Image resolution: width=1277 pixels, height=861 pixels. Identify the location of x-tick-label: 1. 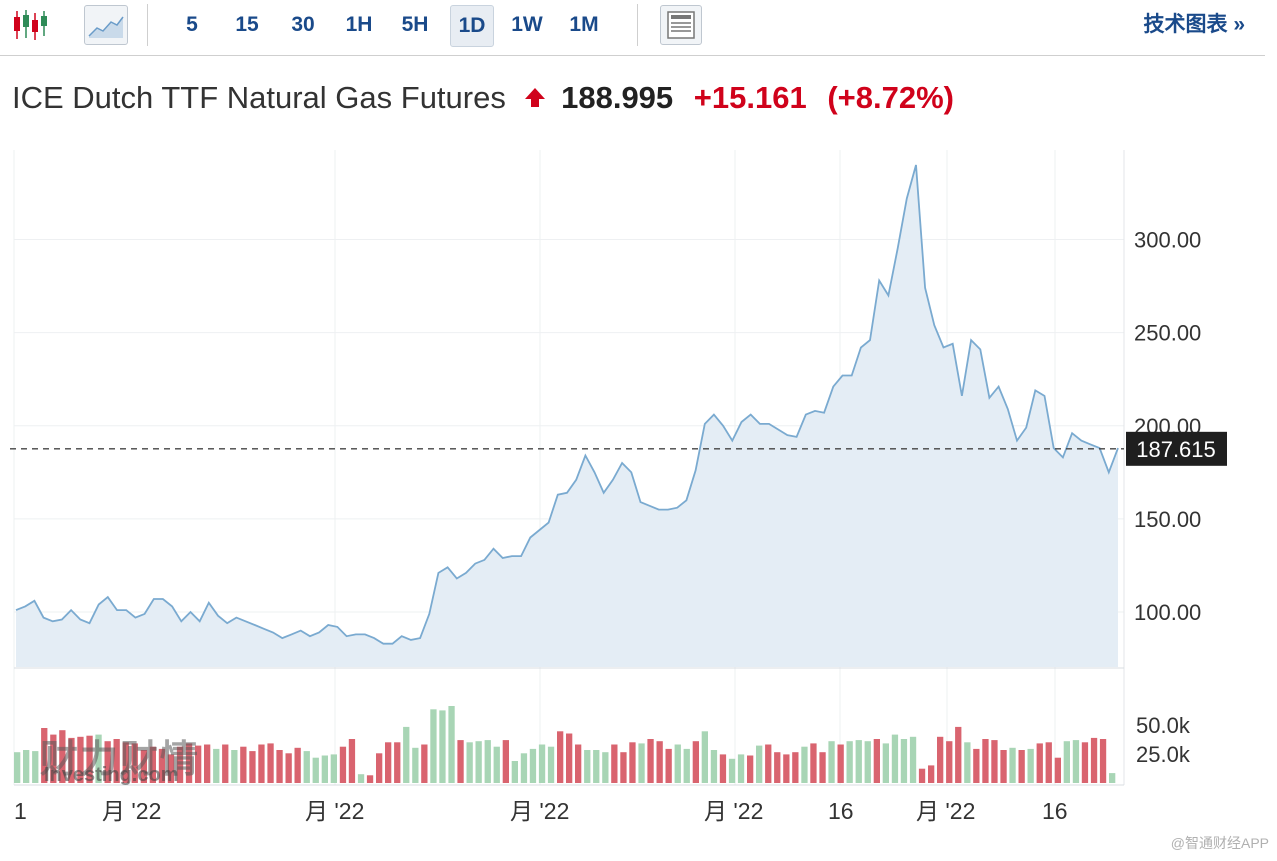
(20, 811).